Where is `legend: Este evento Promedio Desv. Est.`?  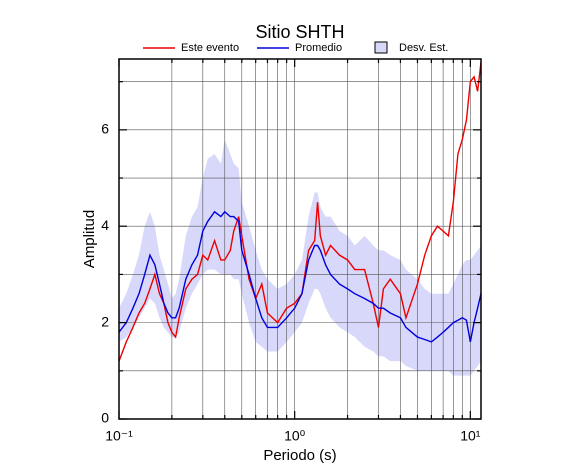 legend: Este evento Promedio Desv. Est. is located at coordinates (295, 47).